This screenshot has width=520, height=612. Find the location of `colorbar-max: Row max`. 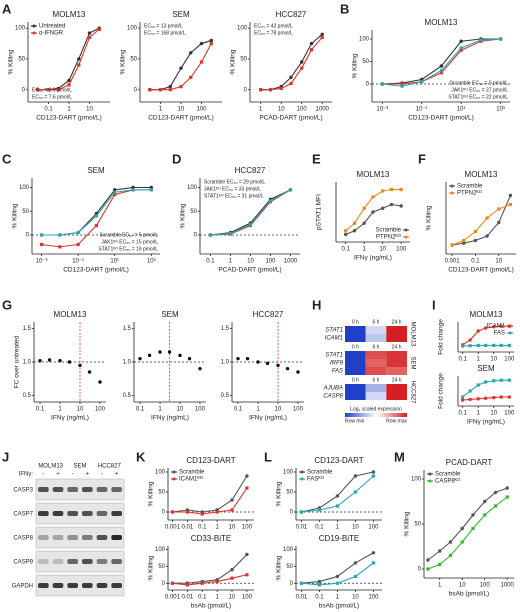

colorbar-max: Row max is located at coordinates (396, 421).